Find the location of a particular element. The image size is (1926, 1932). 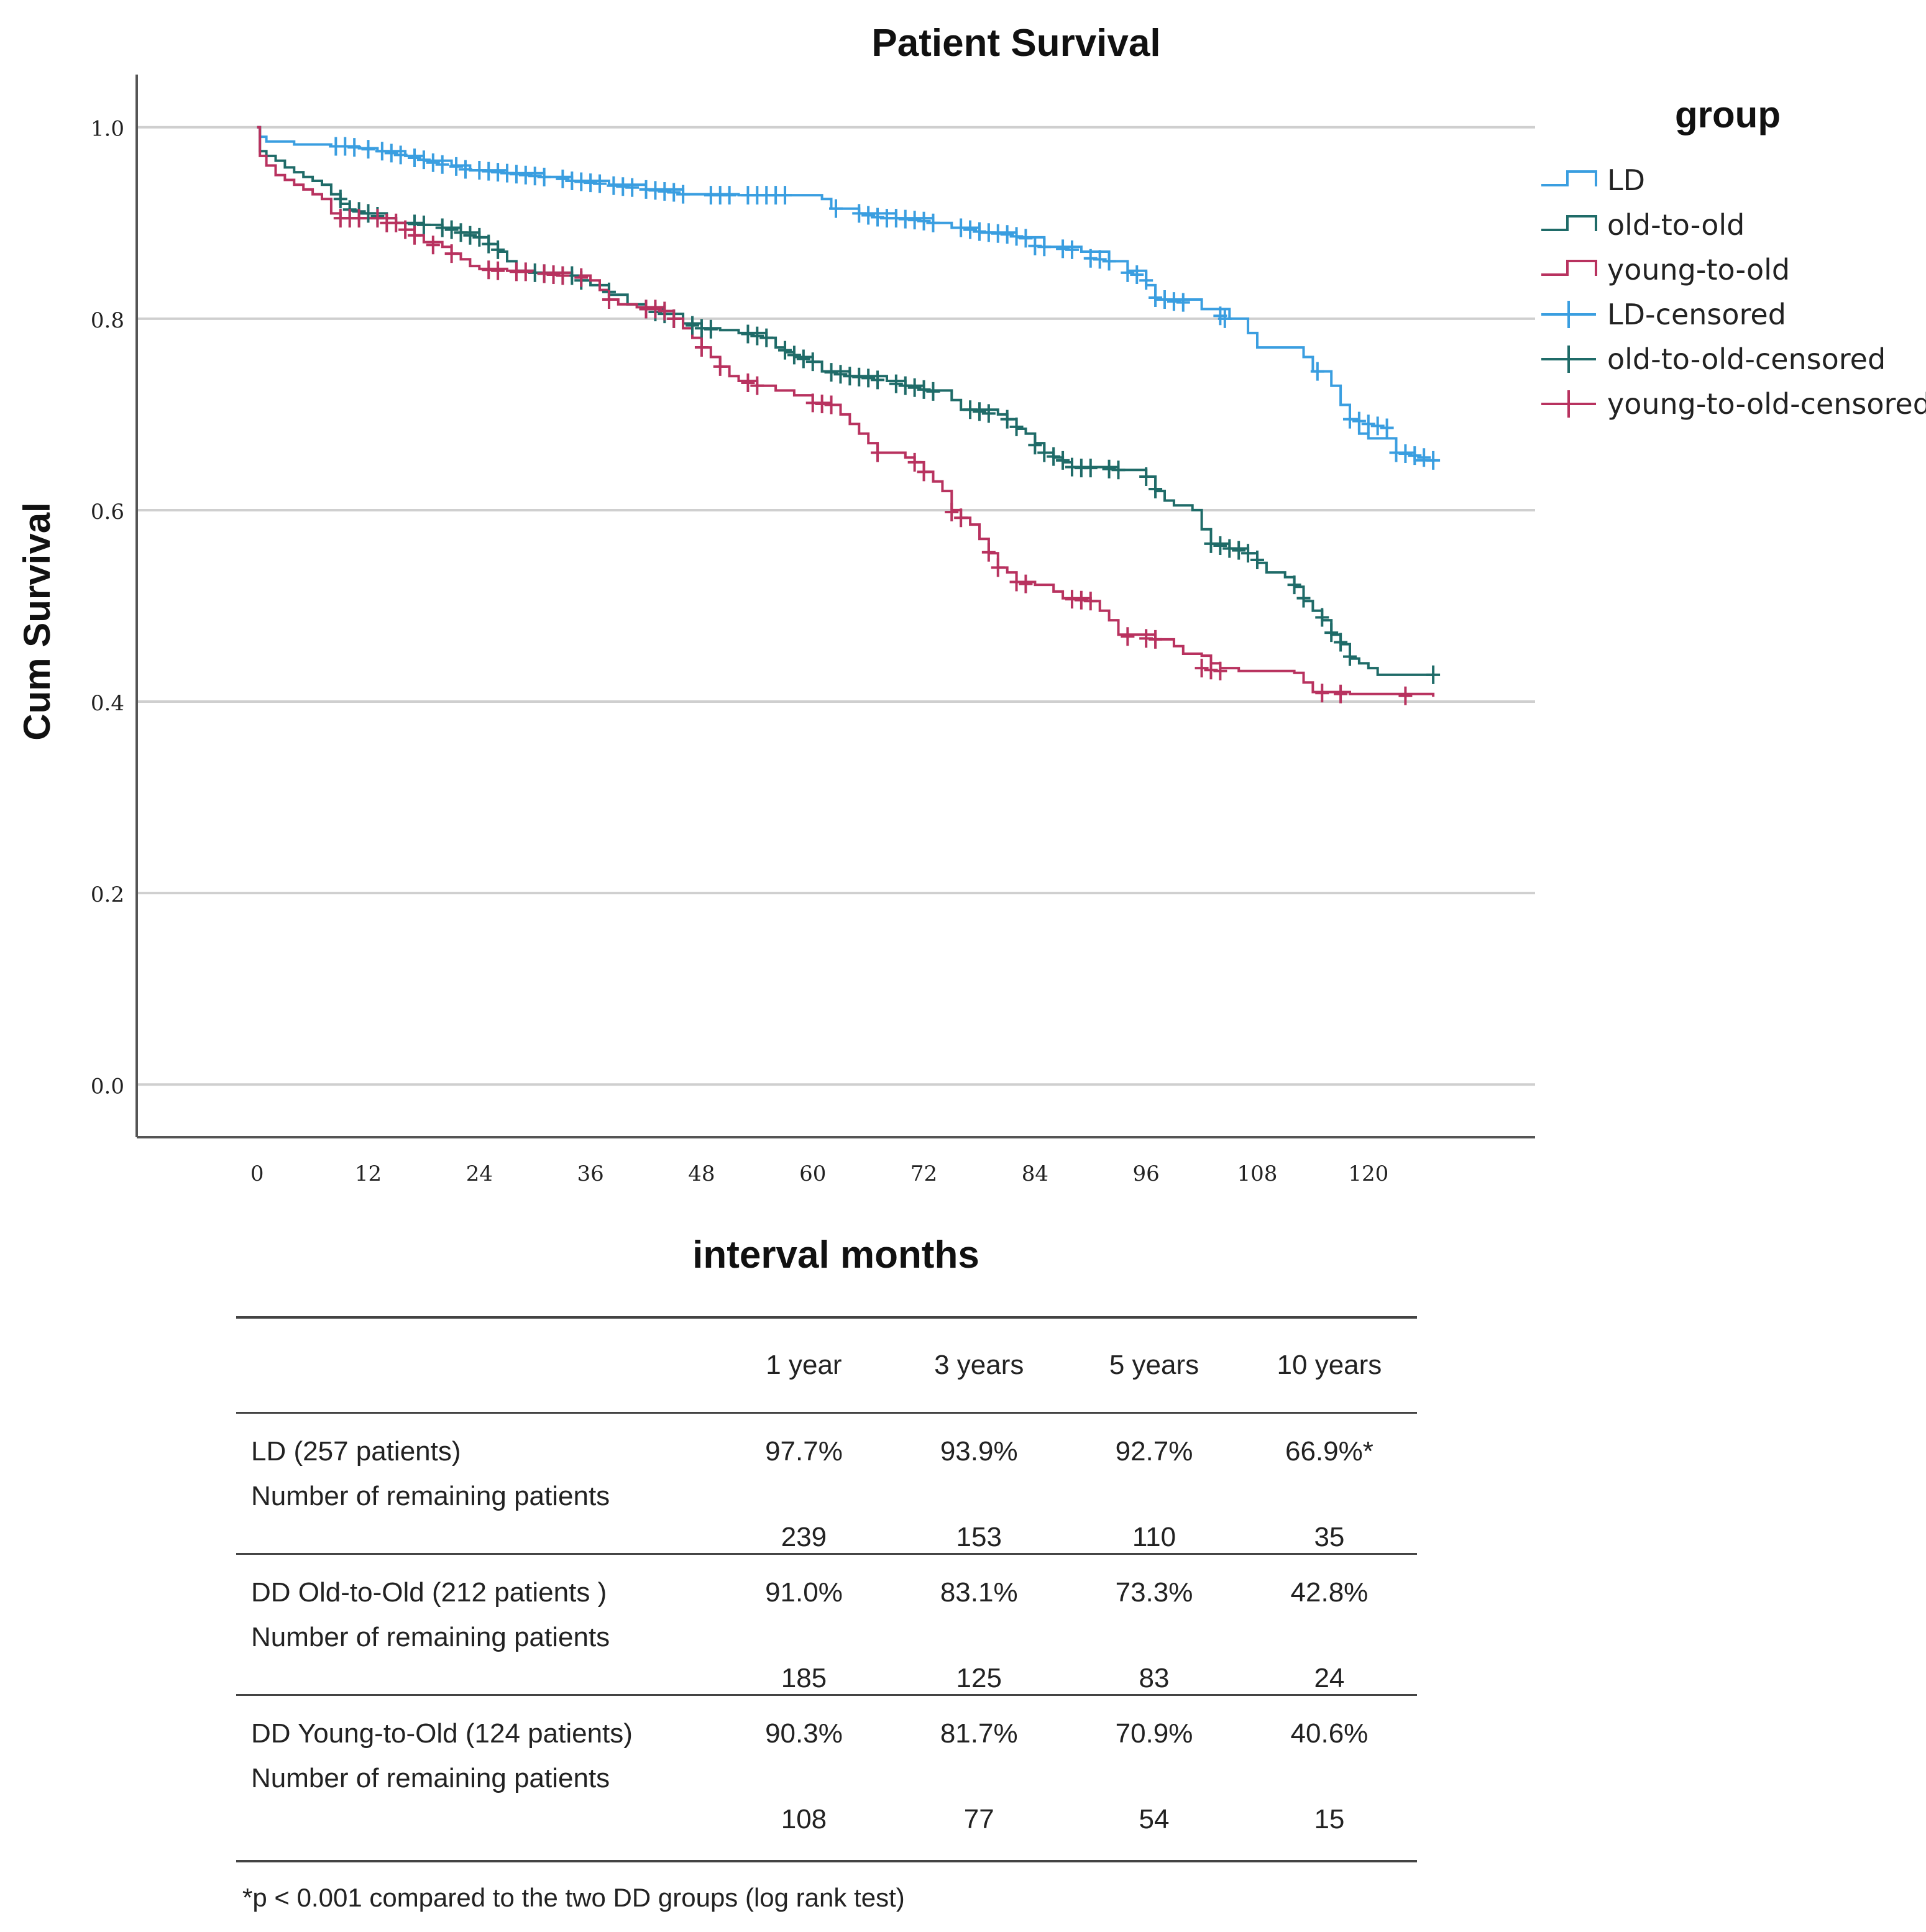

y-tick-label: 1.0 is located at coordinates (107, 129).